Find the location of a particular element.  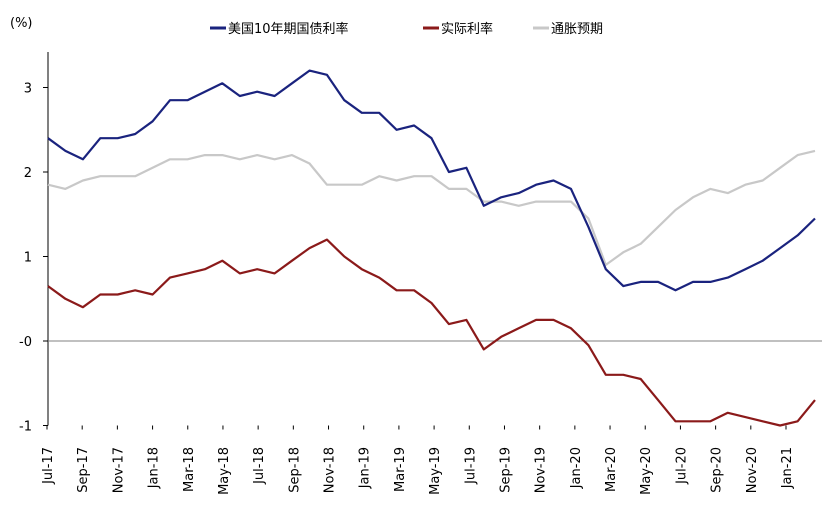

x-tick-label: Mar-20 is located at coordinates (611, 469).